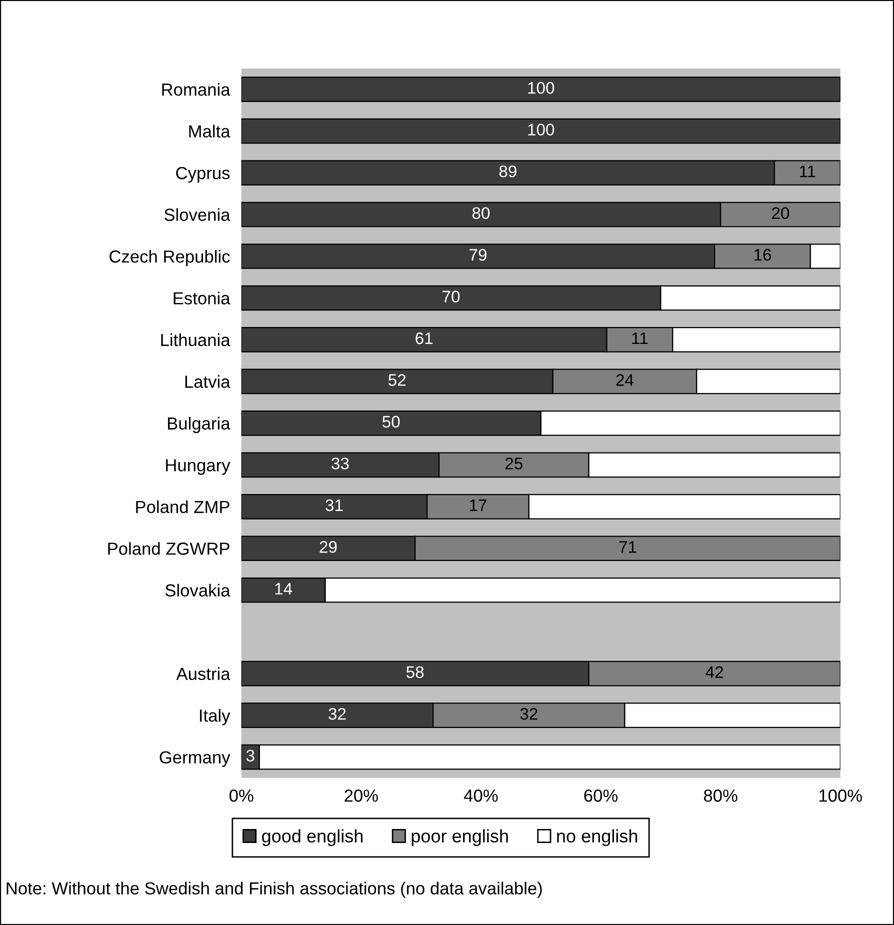 This screenshot has width=894, height=925. Describe the element at coordinates (840, 795) in the screenshot. I see `x-tick-label: 100%` at that location.